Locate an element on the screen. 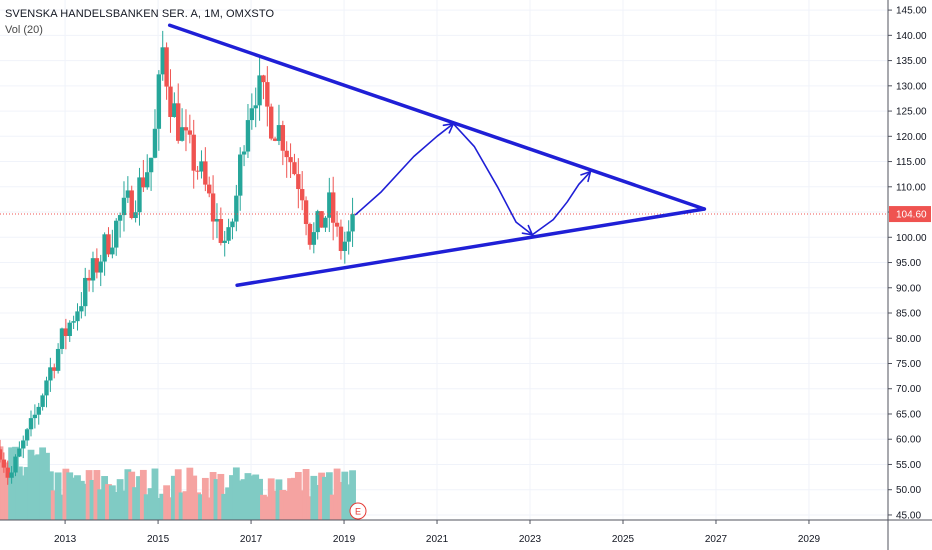  y-tick-label: 125.00 is located at coordinates (911, 112).